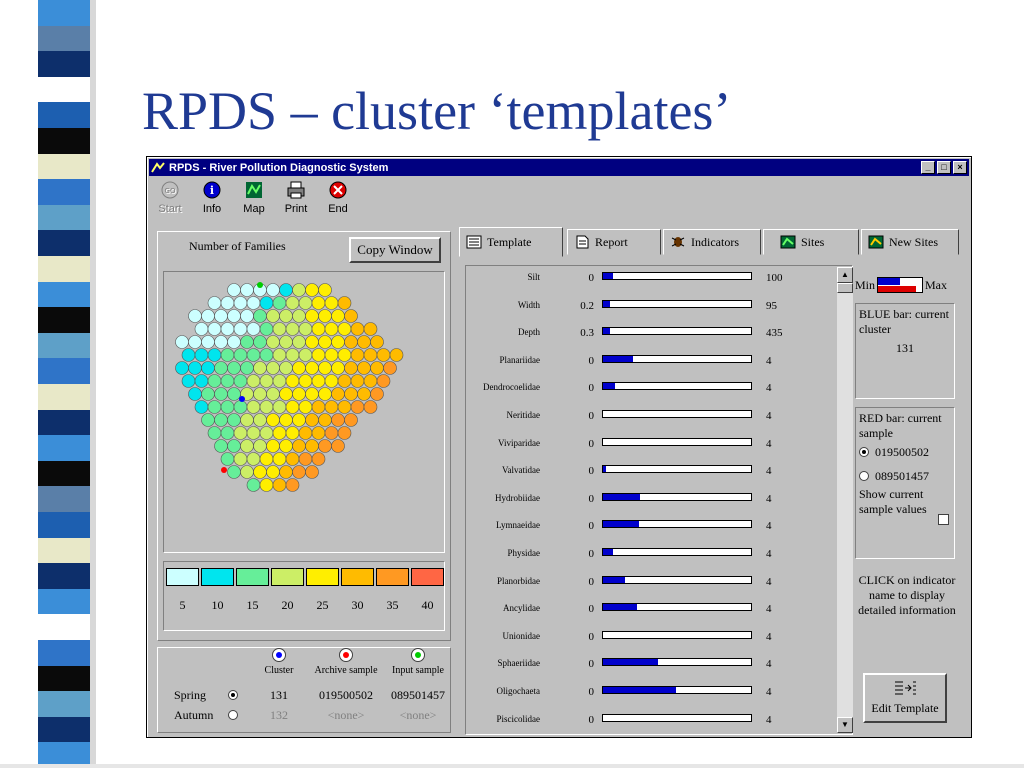  Describe the element at coordinates (659, 723) in the screenshot. I see `indicator-row: Piscicolidae 0 4` at that location.